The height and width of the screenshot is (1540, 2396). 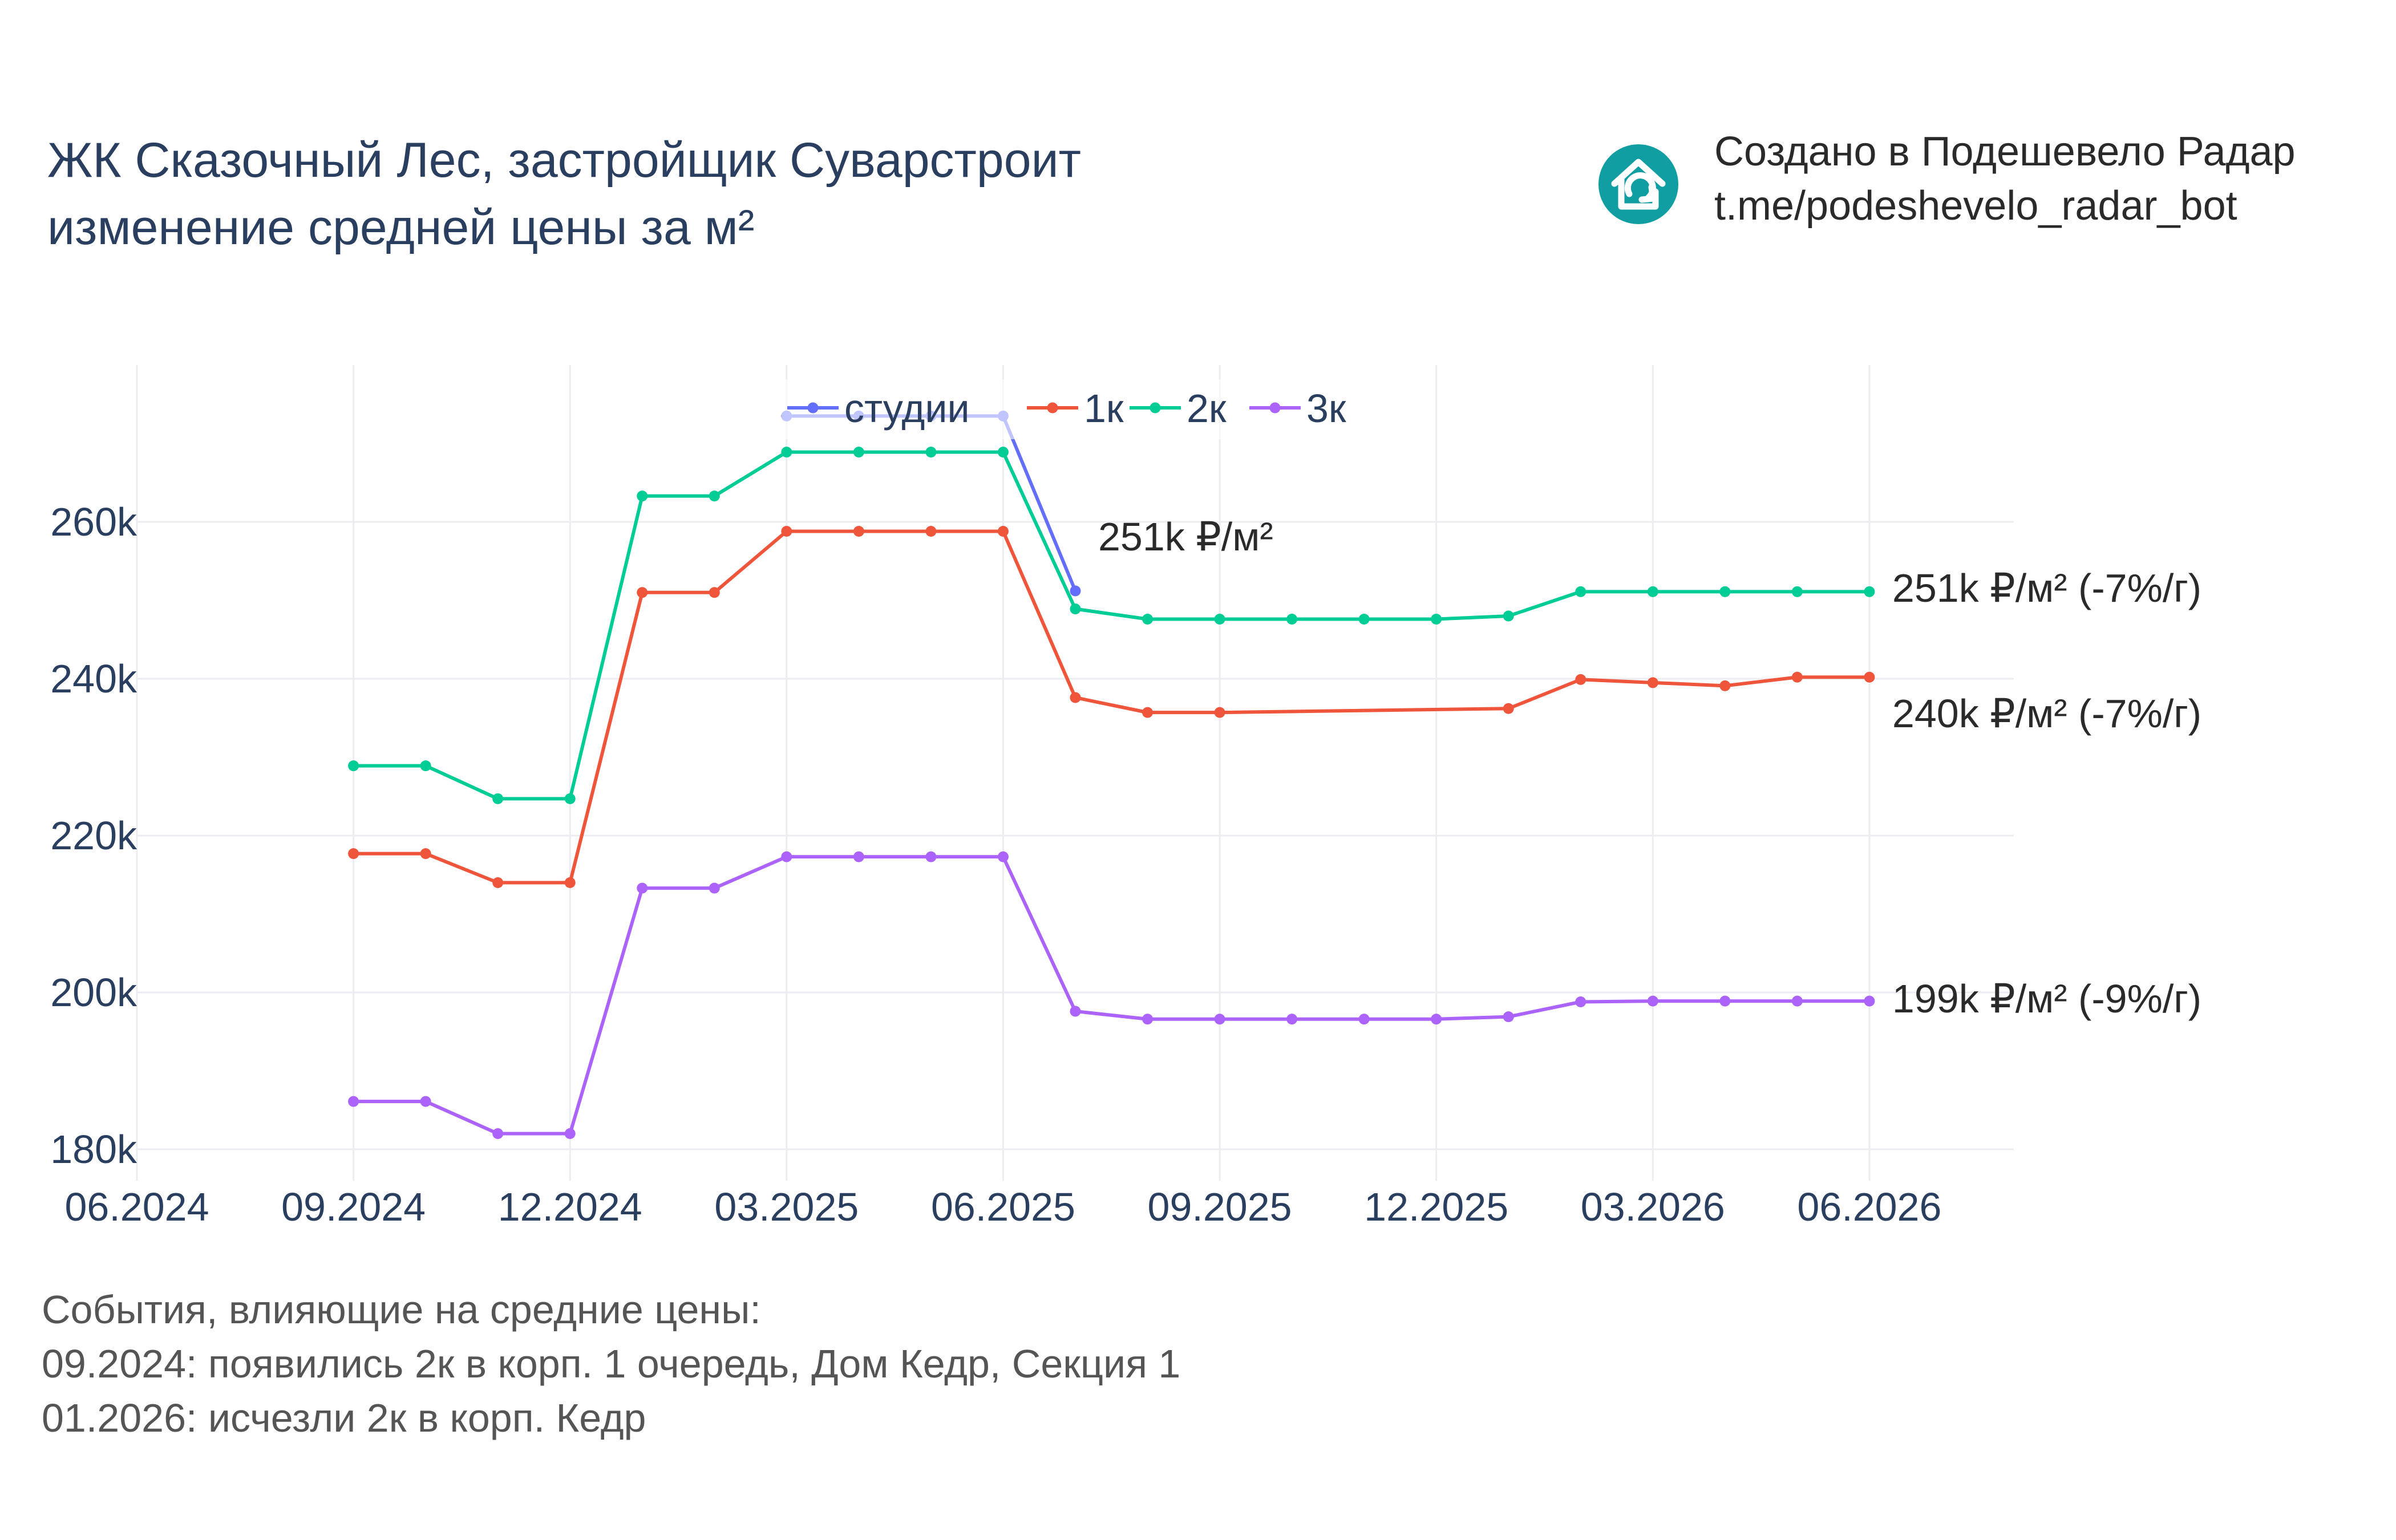 What do you see at coordinates (2005, 152) in the screenshot?
I see `brand-name: Создано в Подешевело Радар` at bounding box center [2005, 152].